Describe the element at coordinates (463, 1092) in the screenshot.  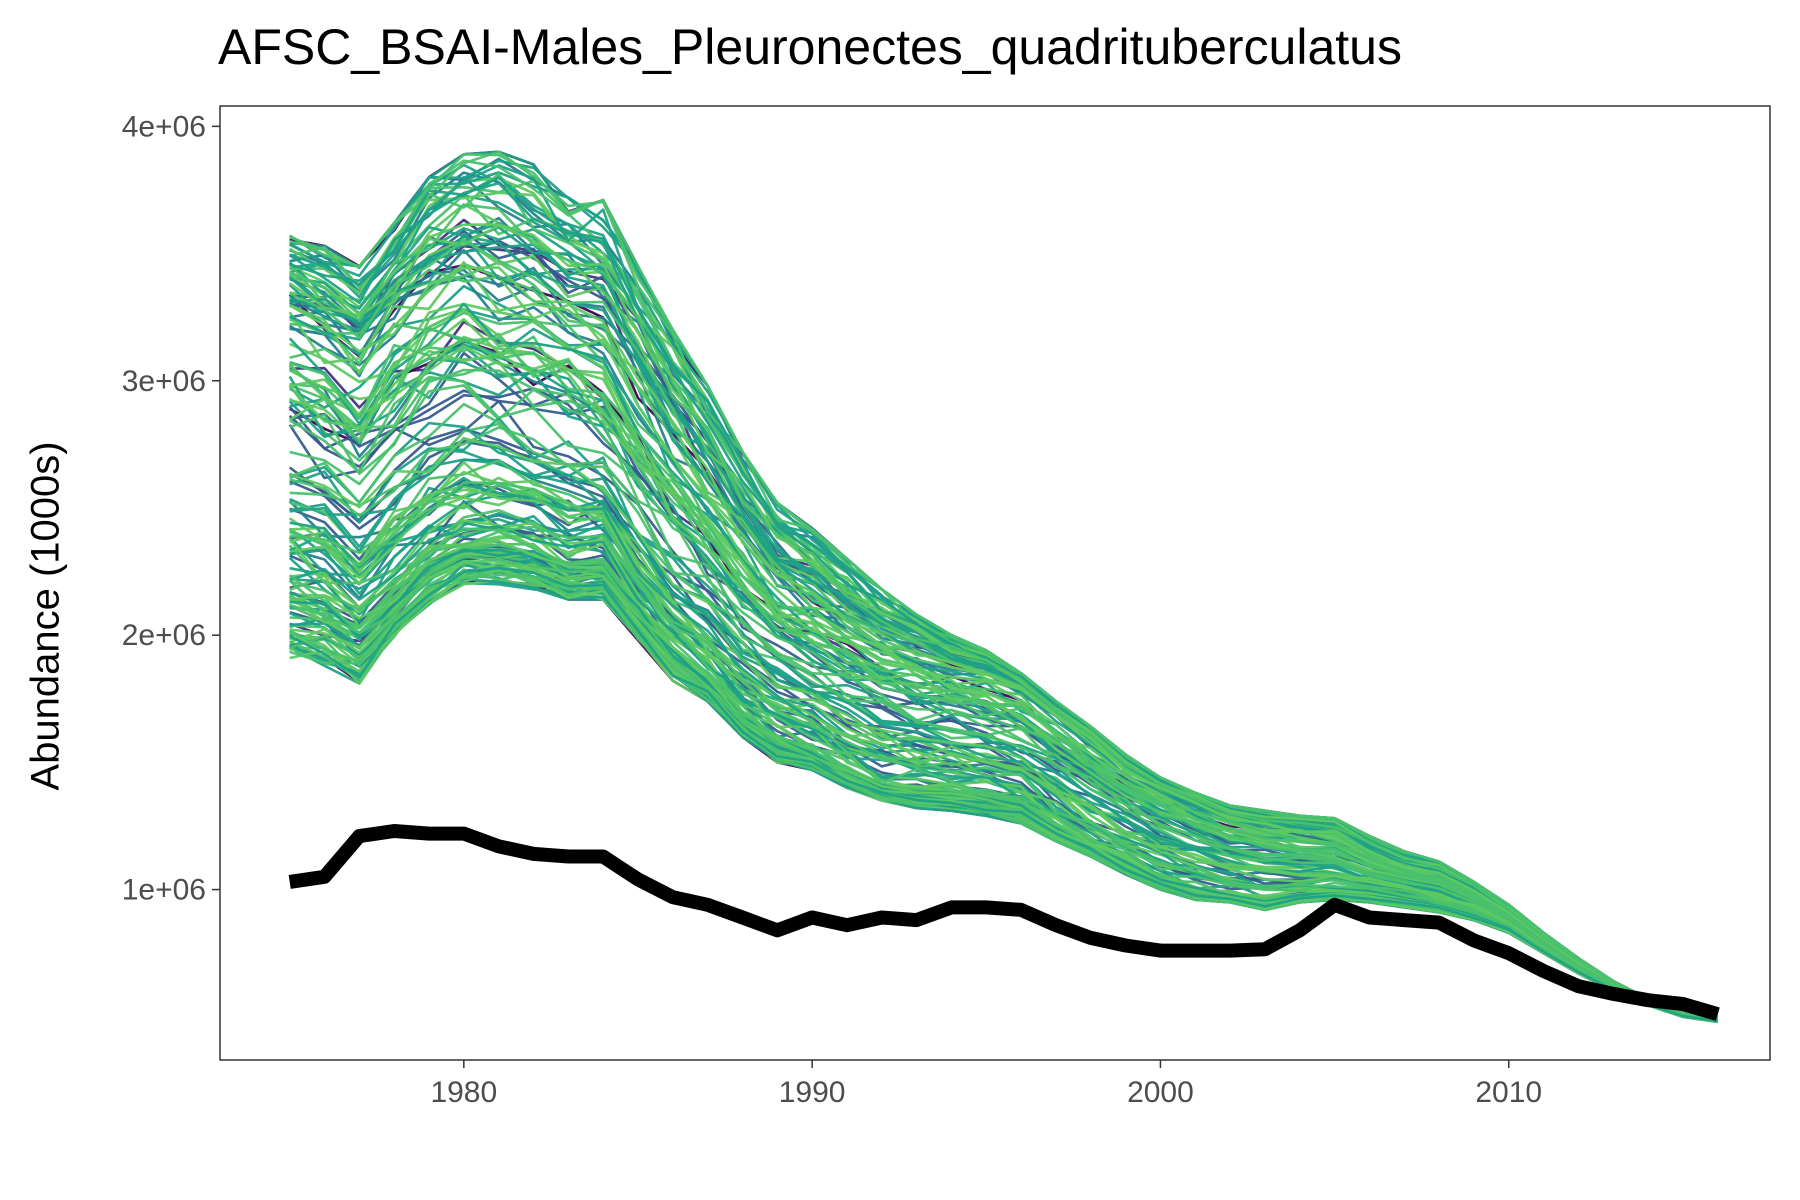
I see `x-tick-label: 1980` at that location.